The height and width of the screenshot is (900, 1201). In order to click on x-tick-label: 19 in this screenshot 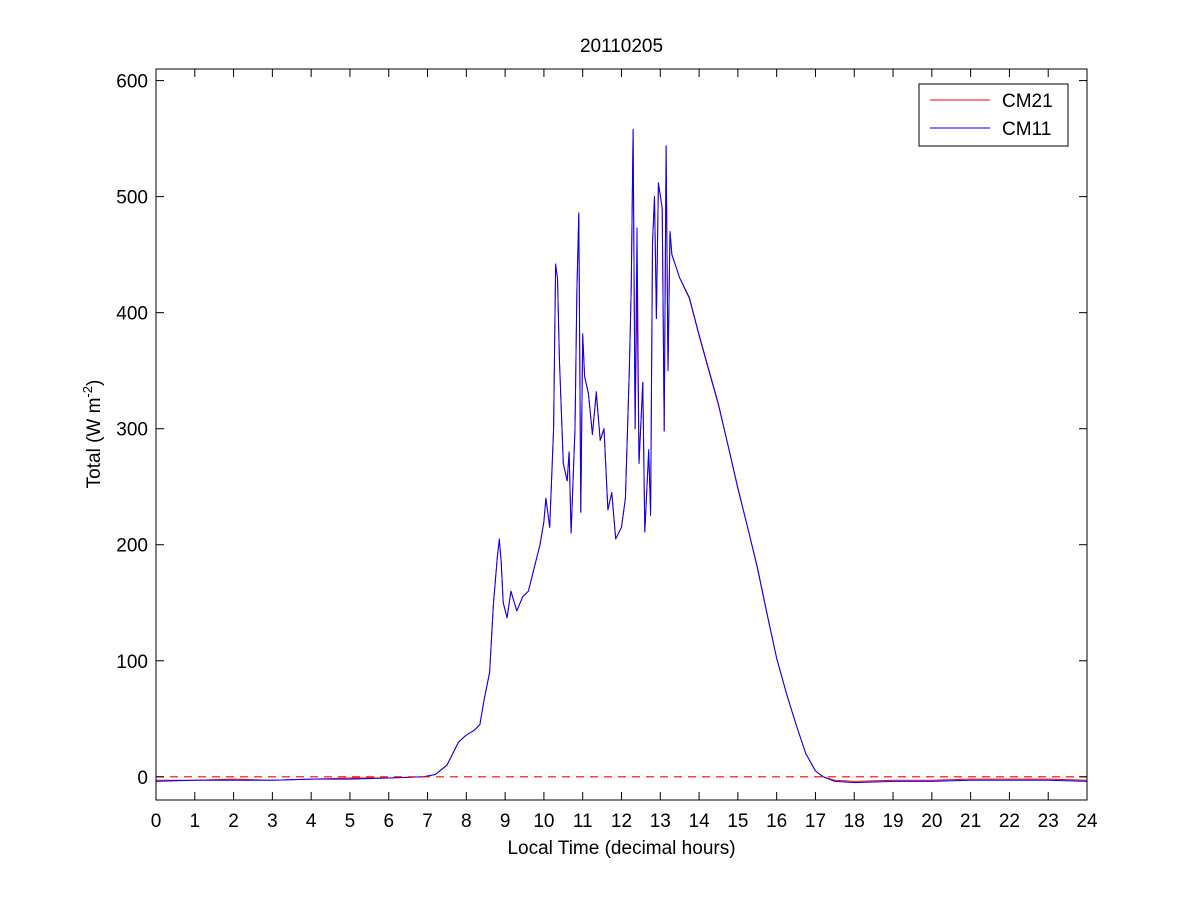, I will do `click(892, 821)`.